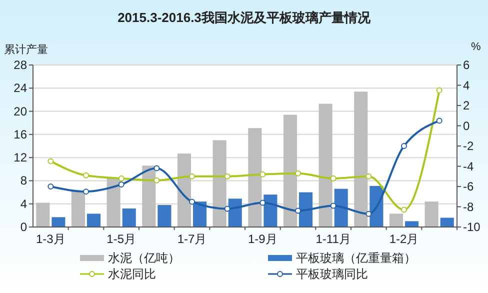 This screenshot has width=488, height=293. I want to click on x-tick-label: 1-7月, so click(192, 239).